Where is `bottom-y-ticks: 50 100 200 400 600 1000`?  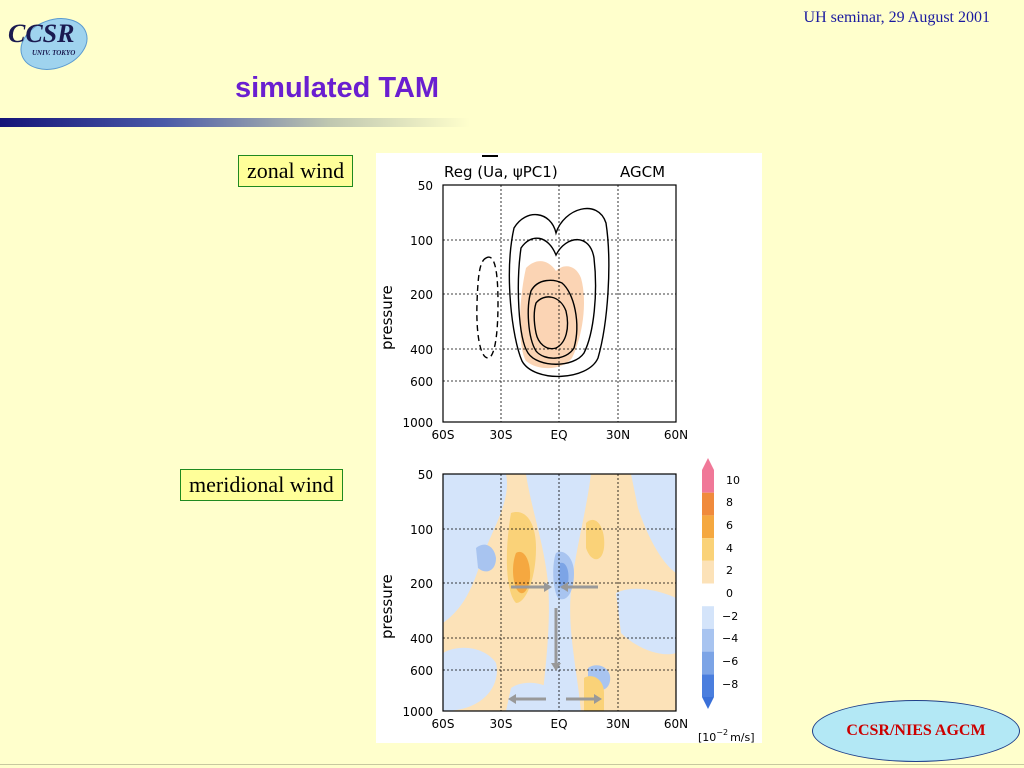
bottom-y-ticks: 50 100 200 400 600 1000 is located at coordinates (417, 593).